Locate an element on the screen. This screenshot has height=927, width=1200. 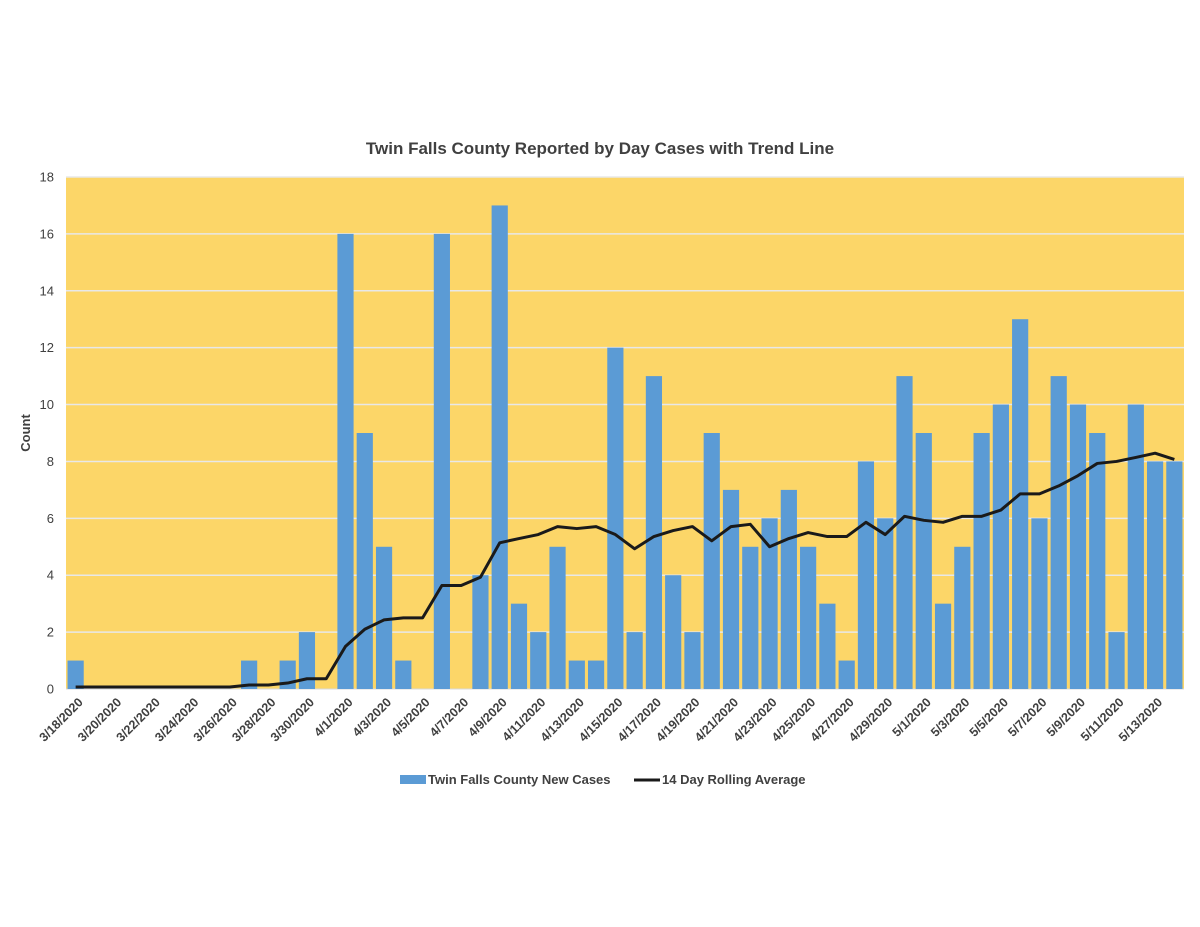
y-tick-label: 12 is located at coordinates (47, 347).